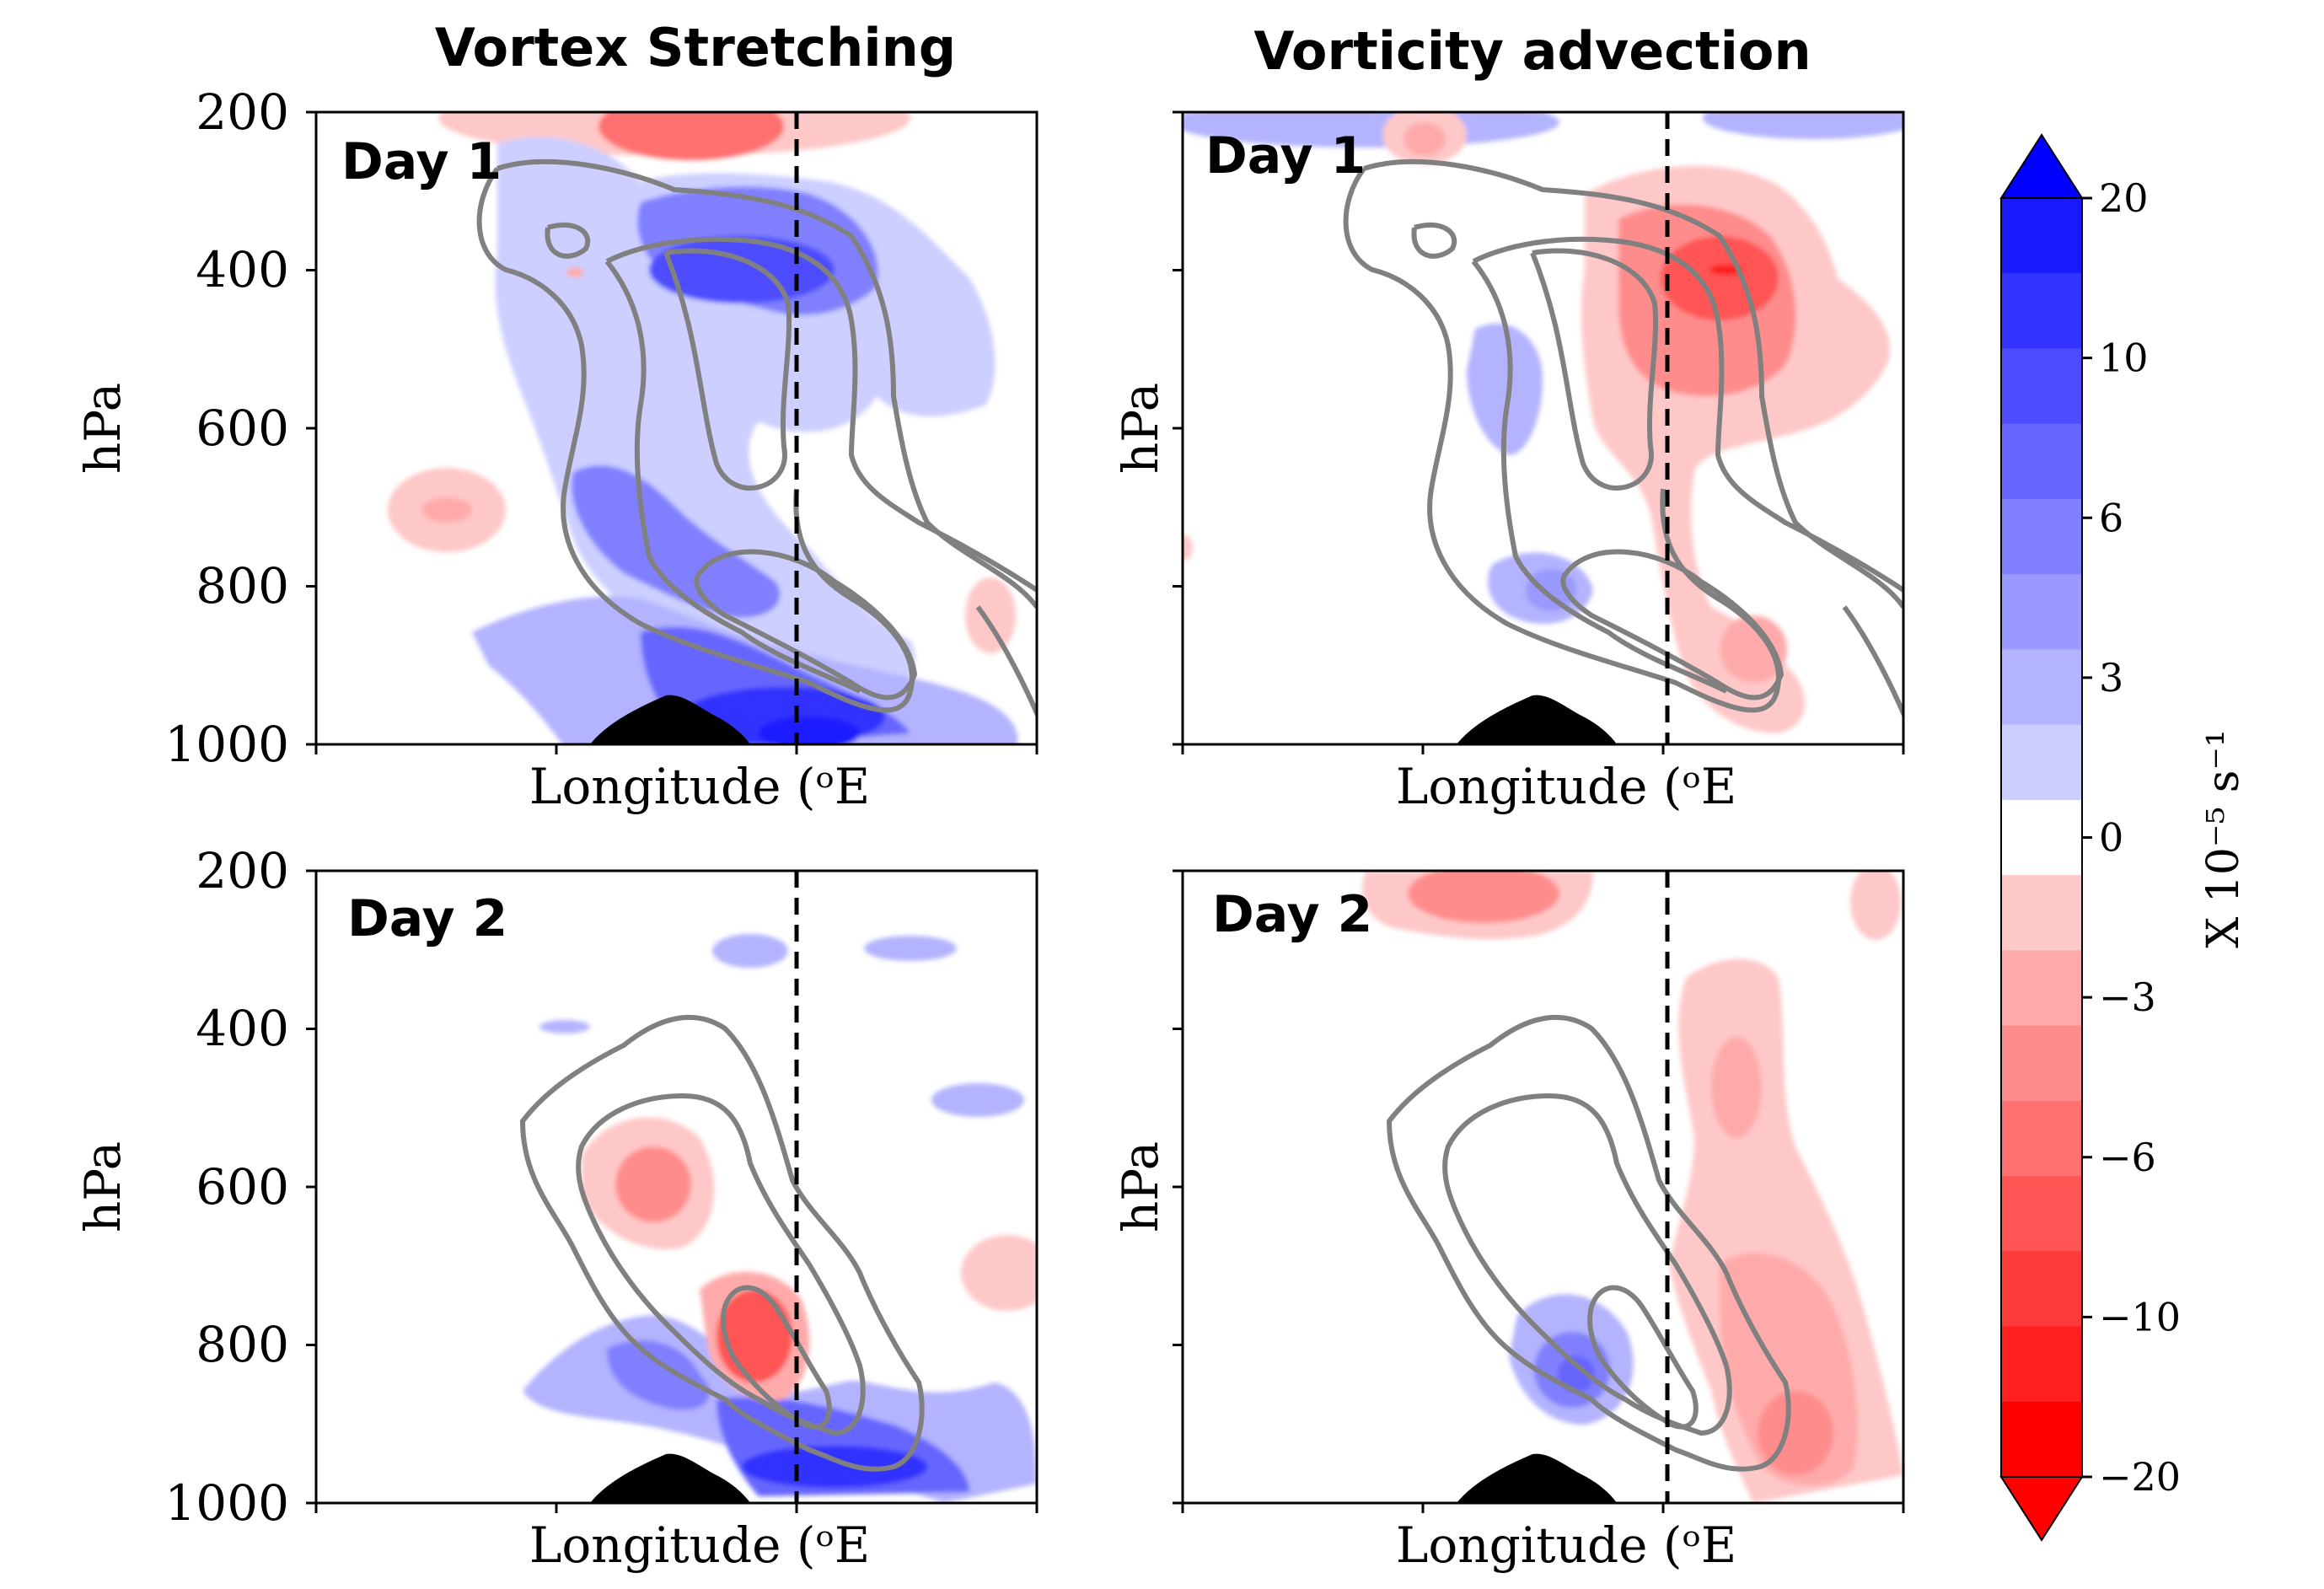  Describe the element at coordinates (2041, 166) in the screenshot. I see `colorbar-extend-top` at that location.